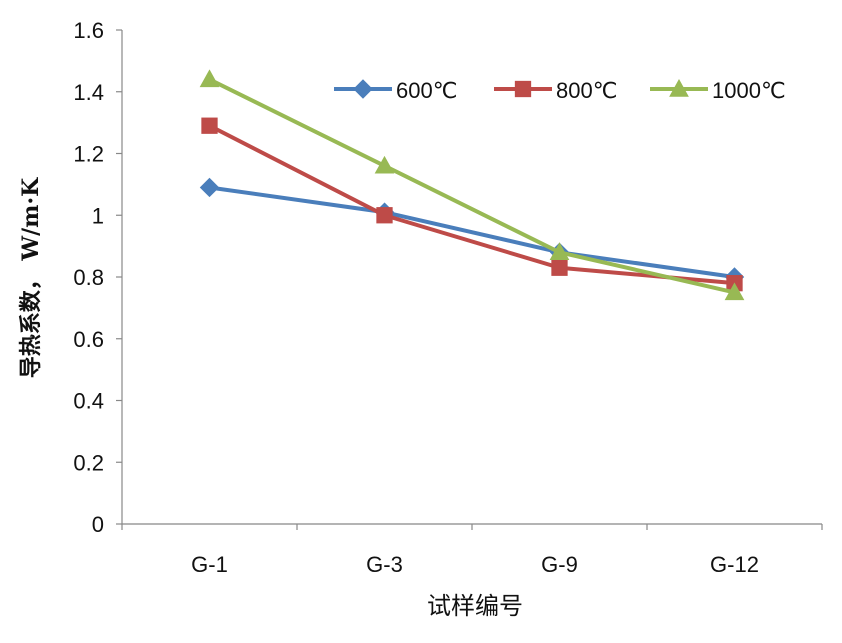  I want to click on x-axis-title: 试样编号, so click(475, 606).